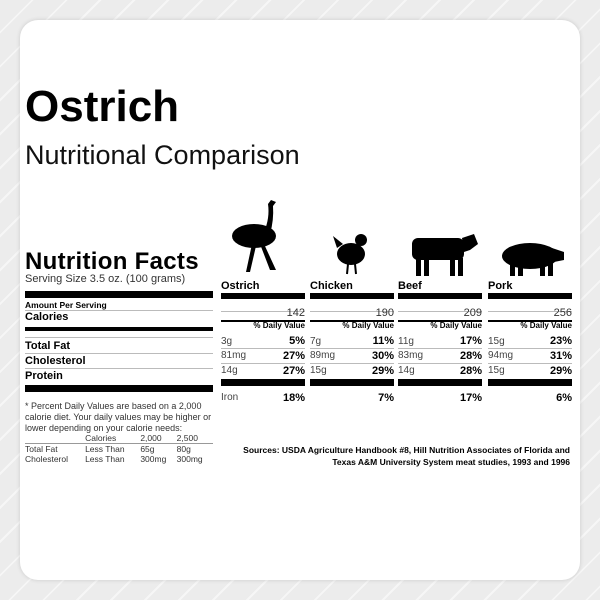  Describe the element at coordinates (384, 313) in the screenshot. I see `calories-value: 190` at that location.